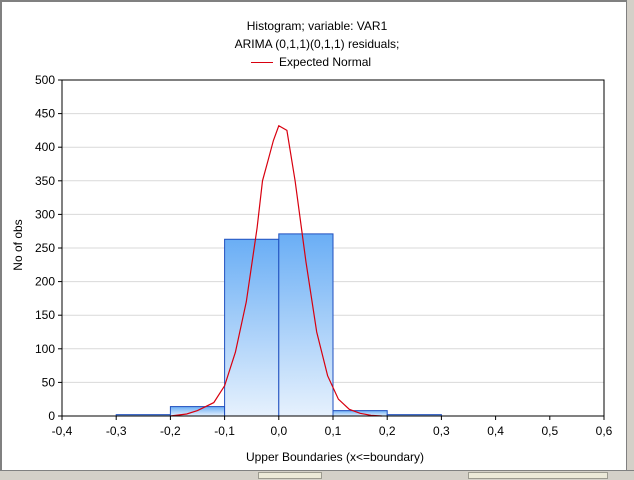  I want to click on y-axis-label: No of obs, so click(18, 244).